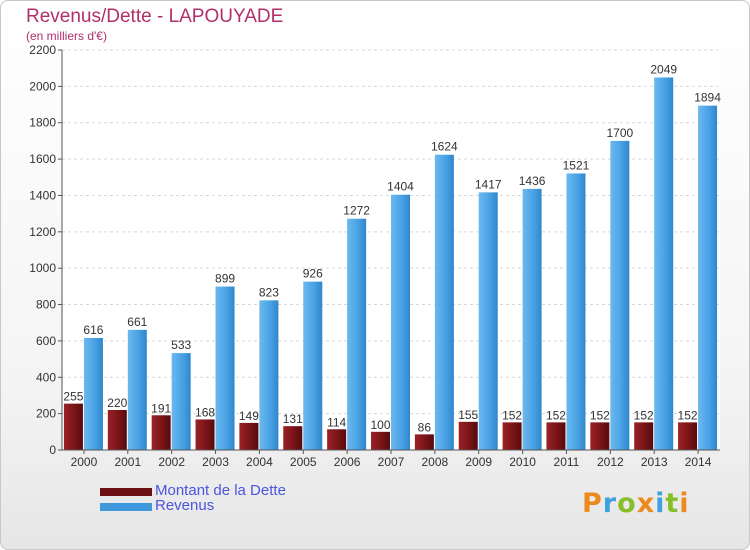 The image size is (750, 550). Describe the element at coordinates (522, 462) in the screenshot. I see `x-tick-label: 2010` at that location.